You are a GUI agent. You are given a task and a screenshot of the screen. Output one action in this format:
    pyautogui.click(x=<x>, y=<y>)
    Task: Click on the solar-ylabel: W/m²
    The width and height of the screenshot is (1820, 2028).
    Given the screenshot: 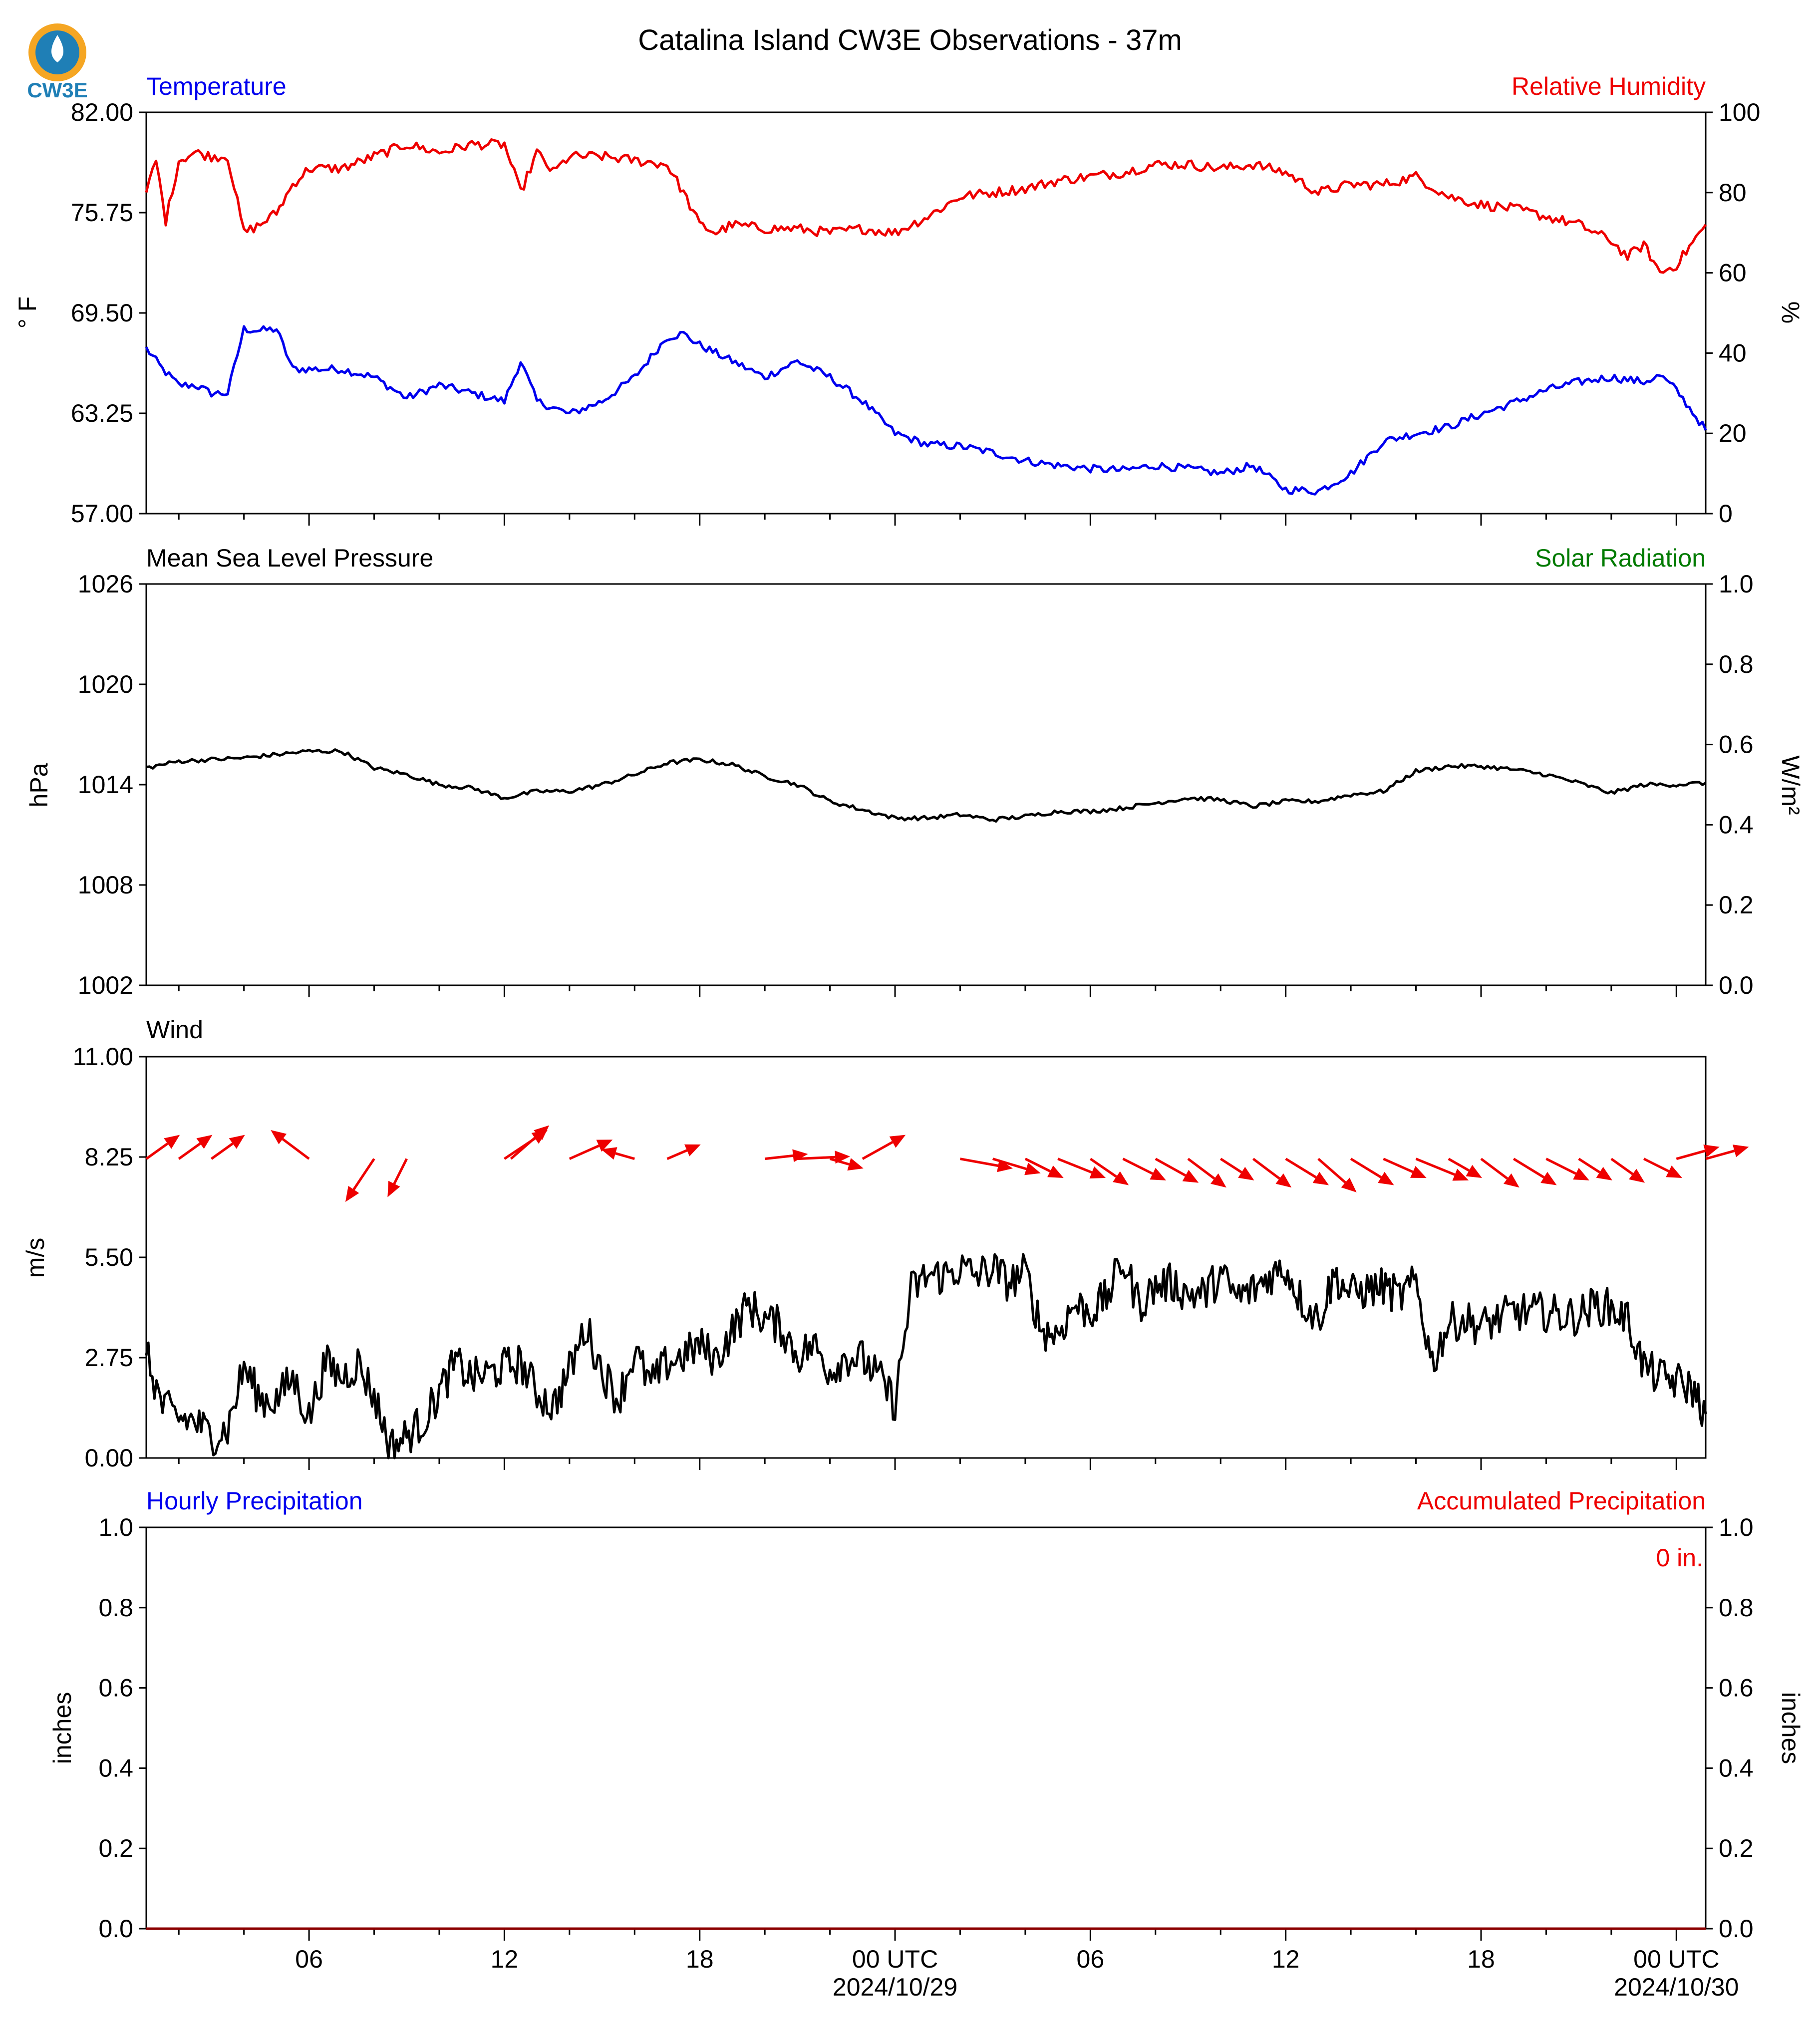 What is the action you would take?
    pyautogui.click(x=1791, y=785)
    